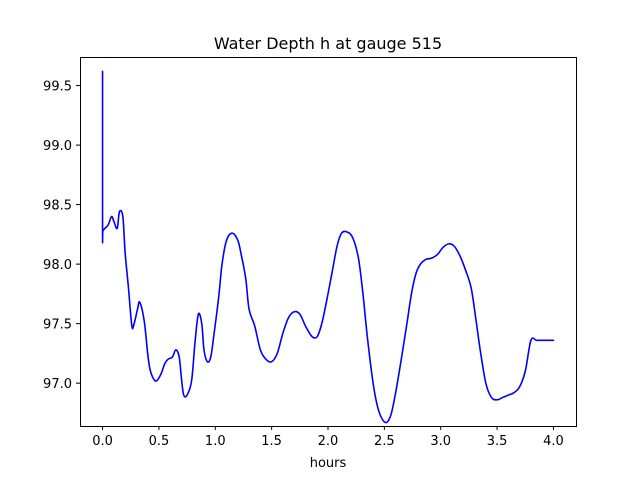 This screenshot has width=640, height=480. What do you see at coordinates (57, 265) in the screenshot?
I see `y-tick-label: 98.0` at bounding box center [57, 265].